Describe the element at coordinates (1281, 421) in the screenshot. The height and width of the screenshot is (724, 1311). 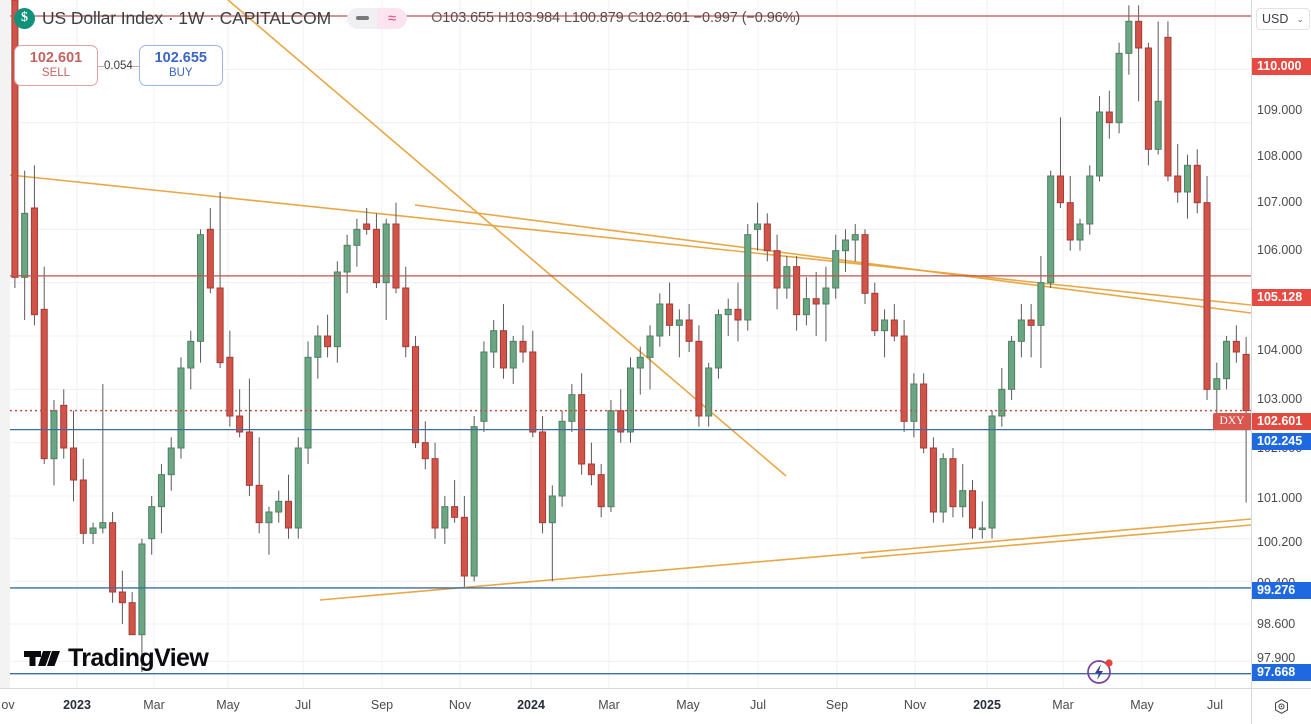
I see `price-badge: 102.601` at that location.